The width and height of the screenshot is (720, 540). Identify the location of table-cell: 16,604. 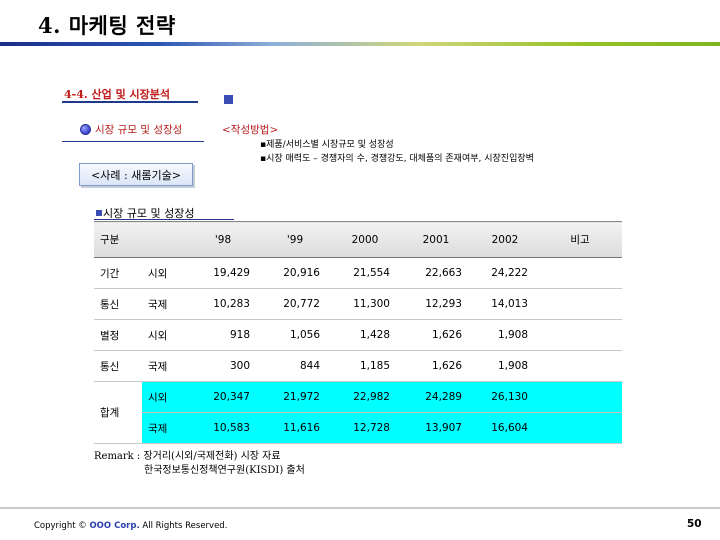
(505, 428).